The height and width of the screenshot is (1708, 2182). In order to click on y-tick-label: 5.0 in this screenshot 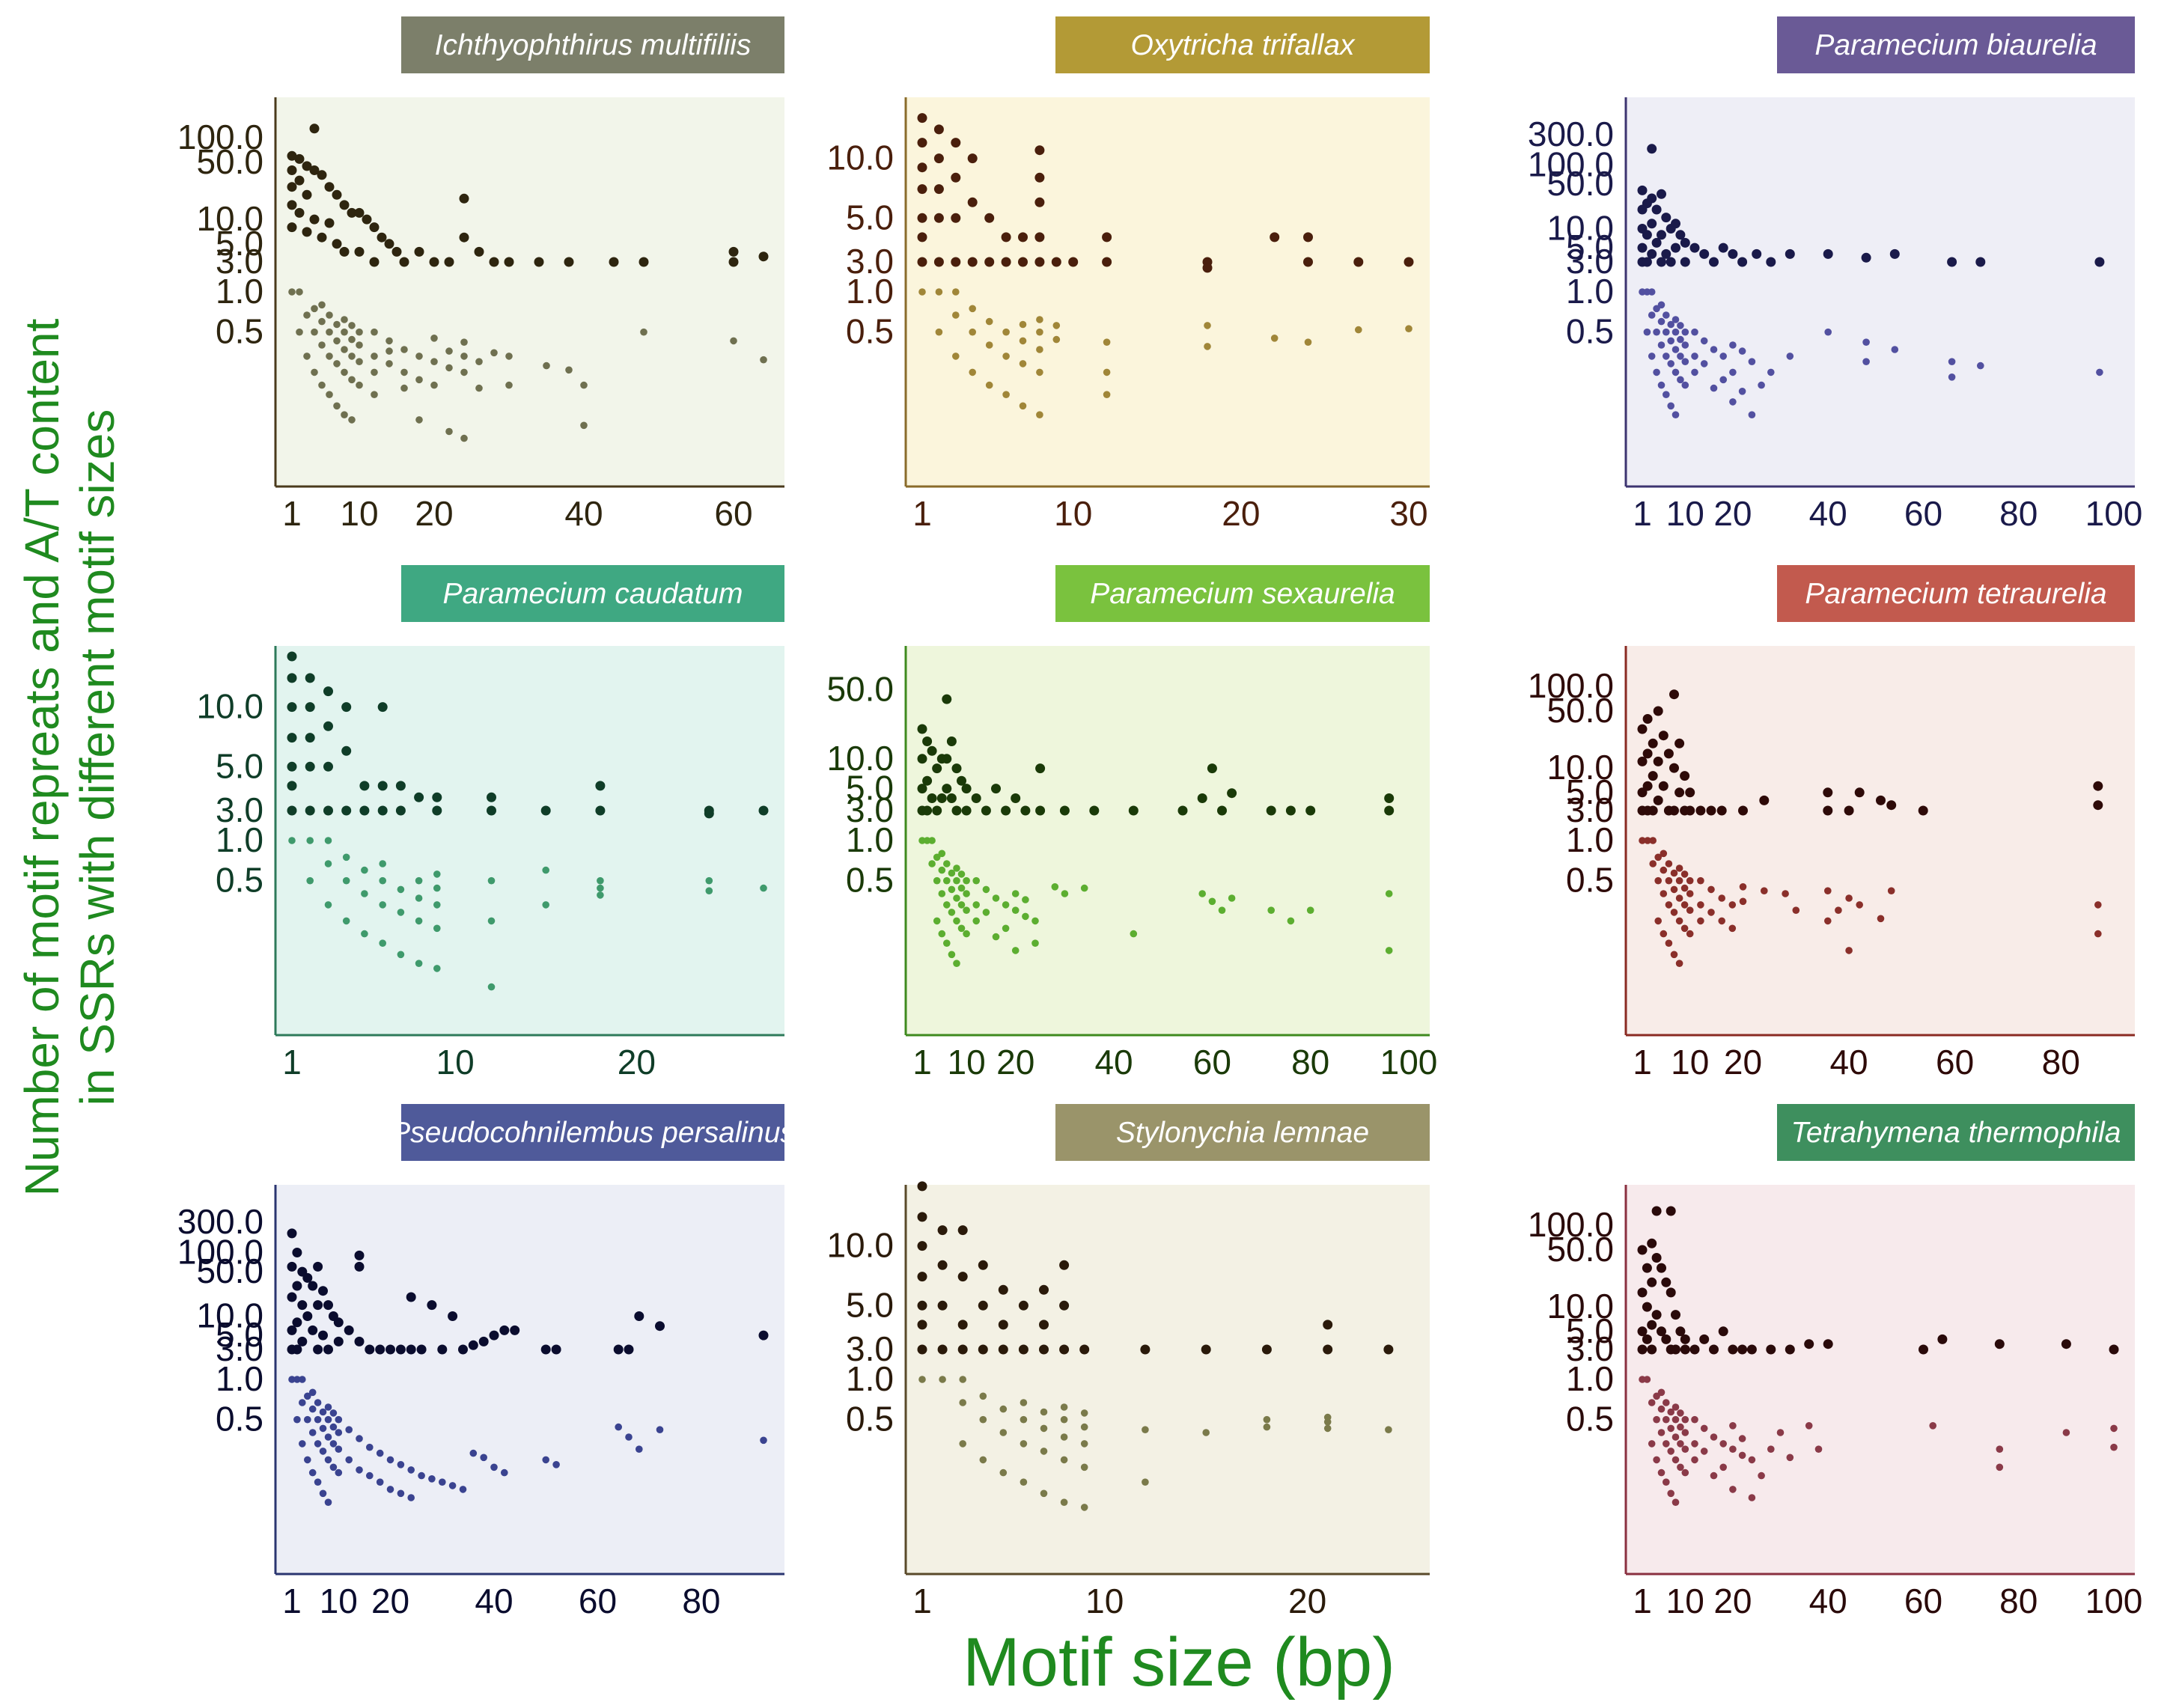, I will do `click(239, 243)`.